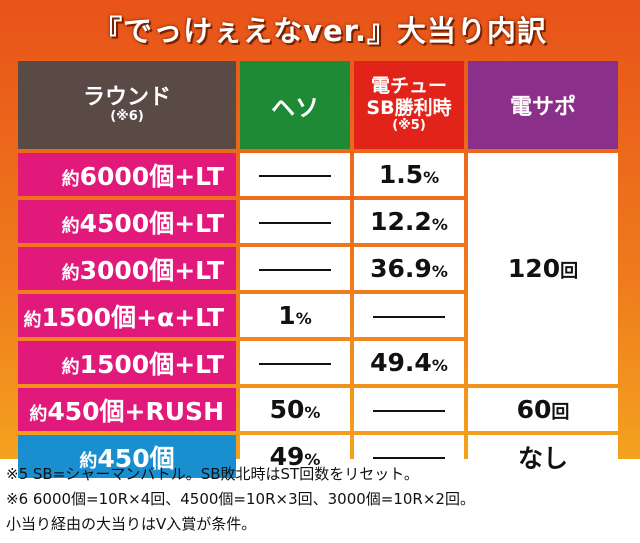 The image size is (640, 543). I want to click on header-round-note: (※6), so click(127, 117).